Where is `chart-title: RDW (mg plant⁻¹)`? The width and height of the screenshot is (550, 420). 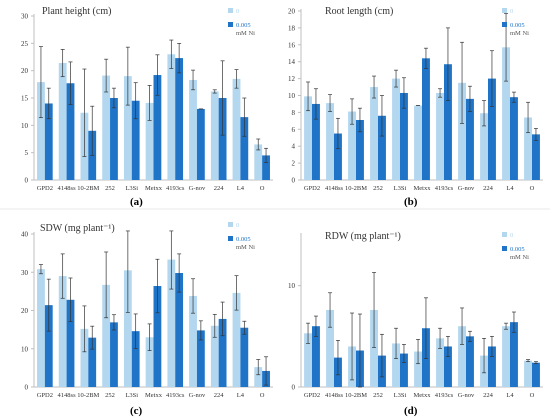 chart-title: RDW (mg plant⁻¹) is located at coordinates (363, 236).